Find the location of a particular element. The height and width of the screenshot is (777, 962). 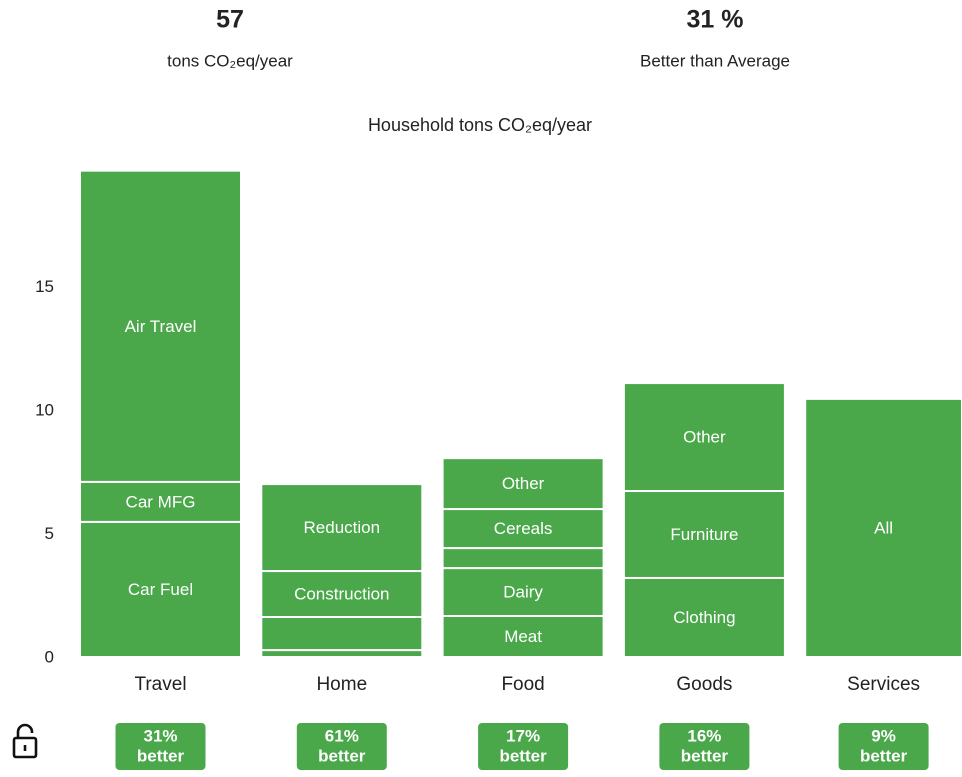

segment-label: All is located at coordinates (883, 527).